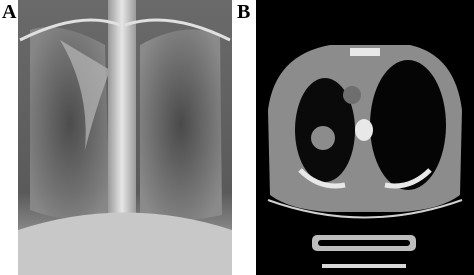 This screenshot has height=275, width=474. I want to click on lesion, so click(323, 138).